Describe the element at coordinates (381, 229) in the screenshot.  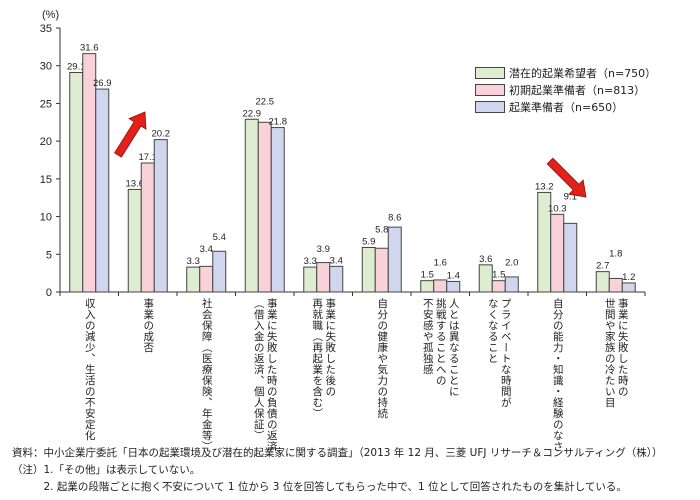
I see `data-label: 5.8` at that location.